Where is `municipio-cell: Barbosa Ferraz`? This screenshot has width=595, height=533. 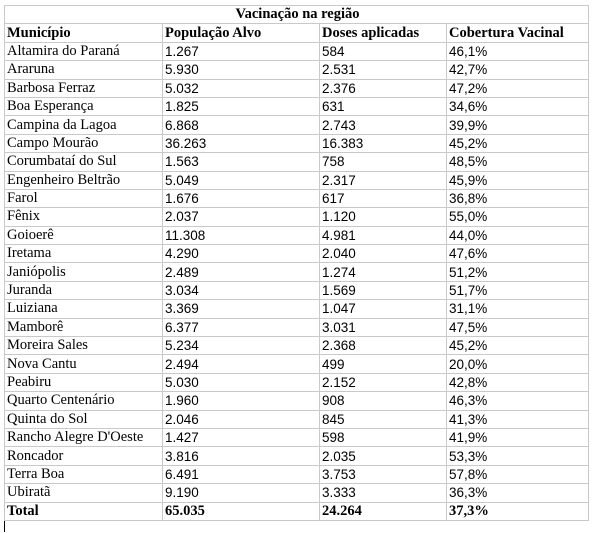 municipio-cell: Barbosa Ferraz is located at coordinates (83, 88).